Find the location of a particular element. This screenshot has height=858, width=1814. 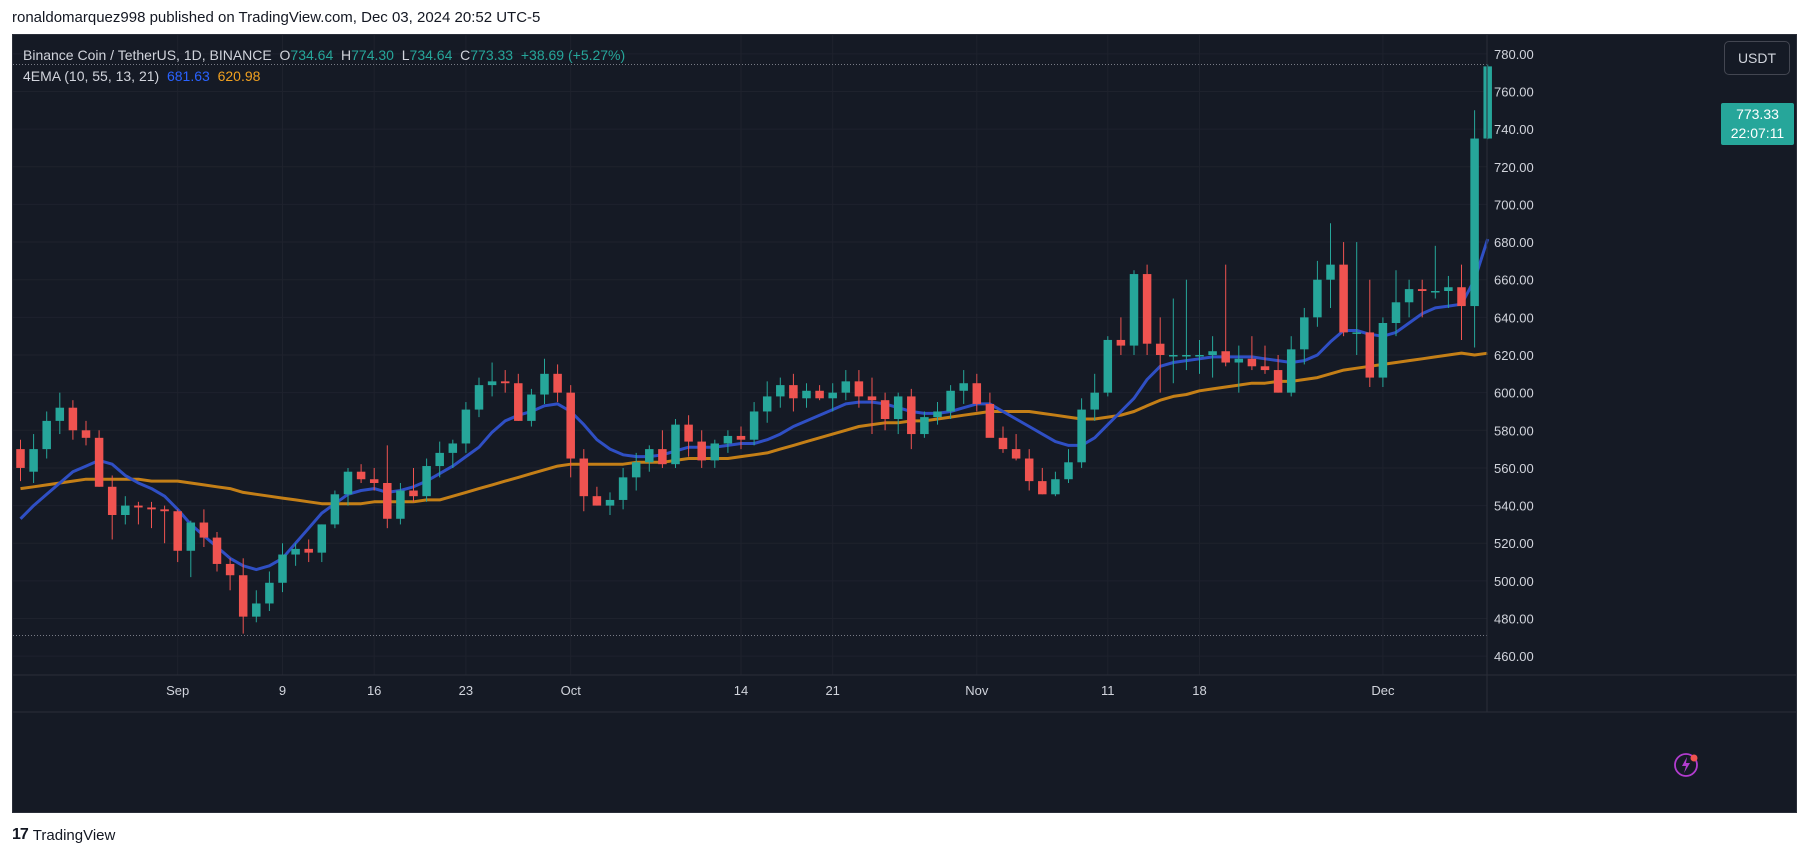

tradingview-logo: 17 TradingView is located at coordinates (63, 835).